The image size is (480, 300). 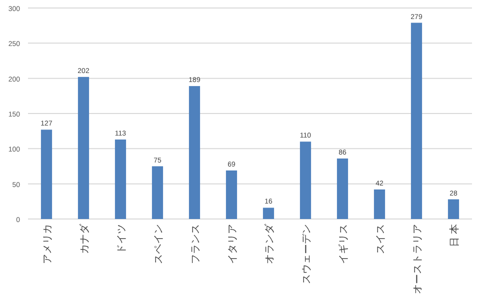 I want to click on x-tick-label: イギリス, so click(x=344, y=244).